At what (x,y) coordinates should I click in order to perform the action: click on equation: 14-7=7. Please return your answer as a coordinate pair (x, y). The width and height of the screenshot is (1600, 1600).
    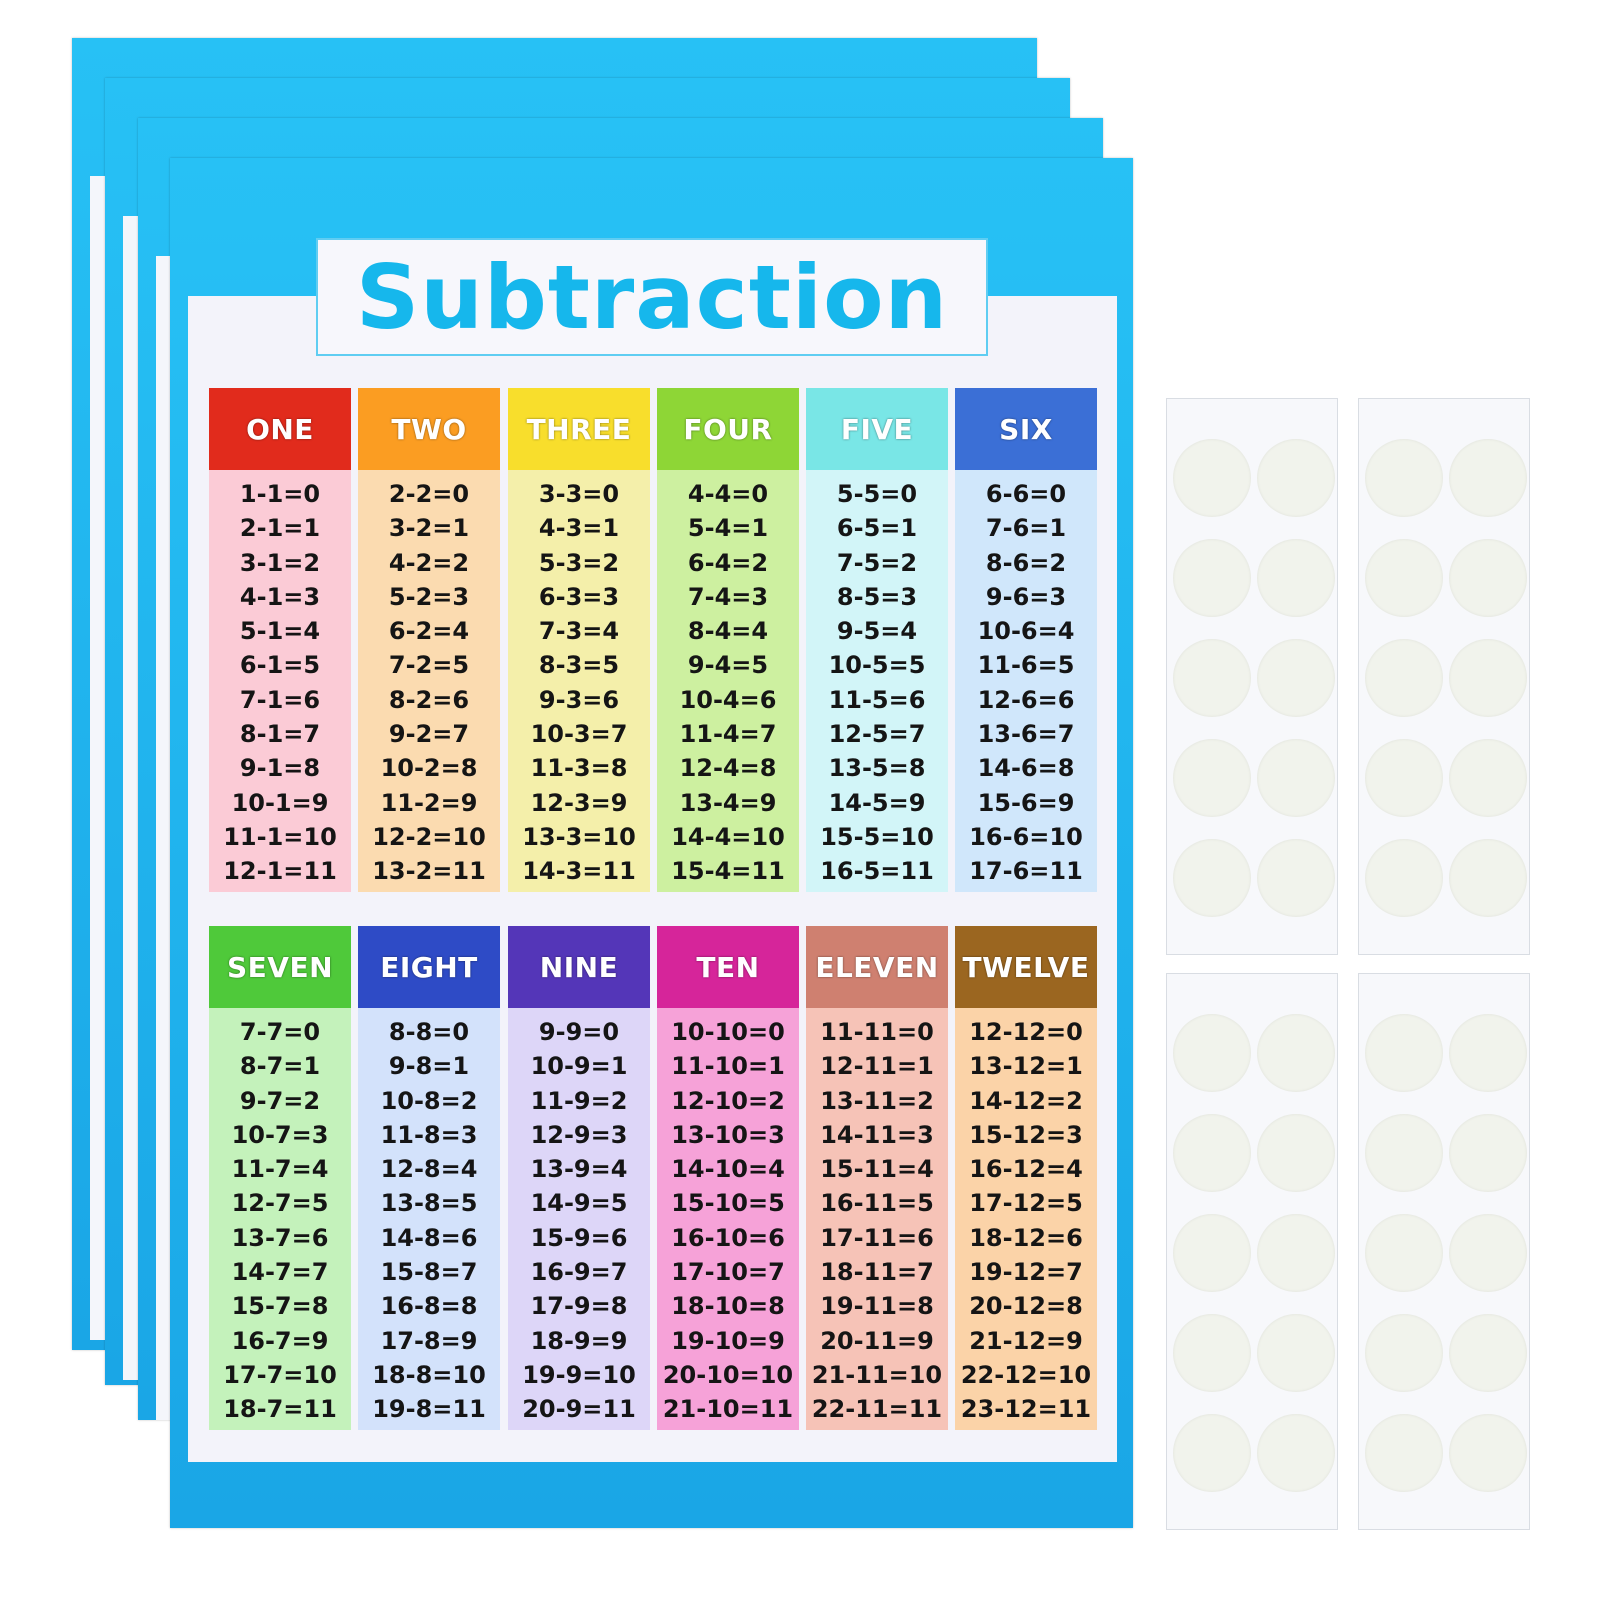
    Looking at the image, I should click on (280, 1272).